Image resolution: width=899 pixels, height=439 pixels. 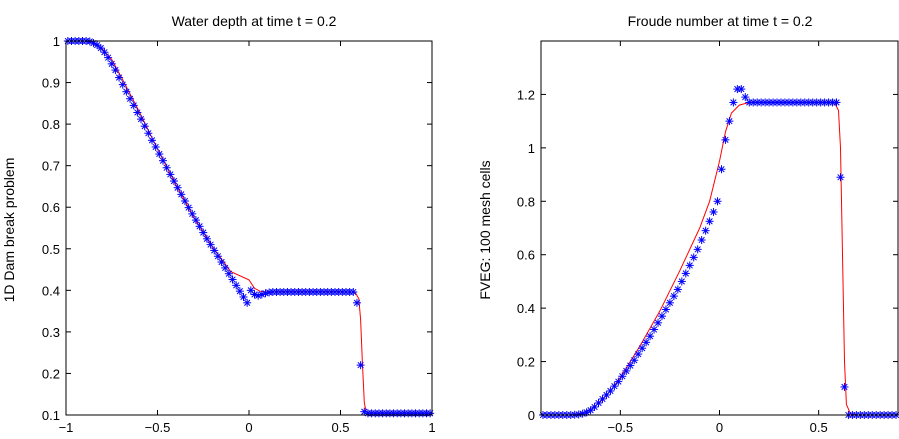 I want to click on x-tick-label: −1, so click(x=66, y=427).